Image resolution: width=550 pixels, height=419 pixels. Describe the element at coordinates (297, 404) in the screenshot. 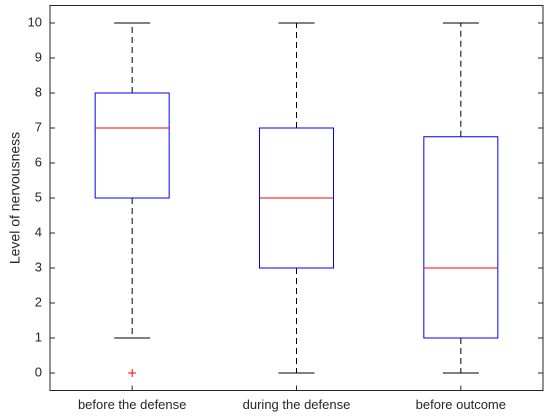

I see `x-tick-label: during the defense` at that location.